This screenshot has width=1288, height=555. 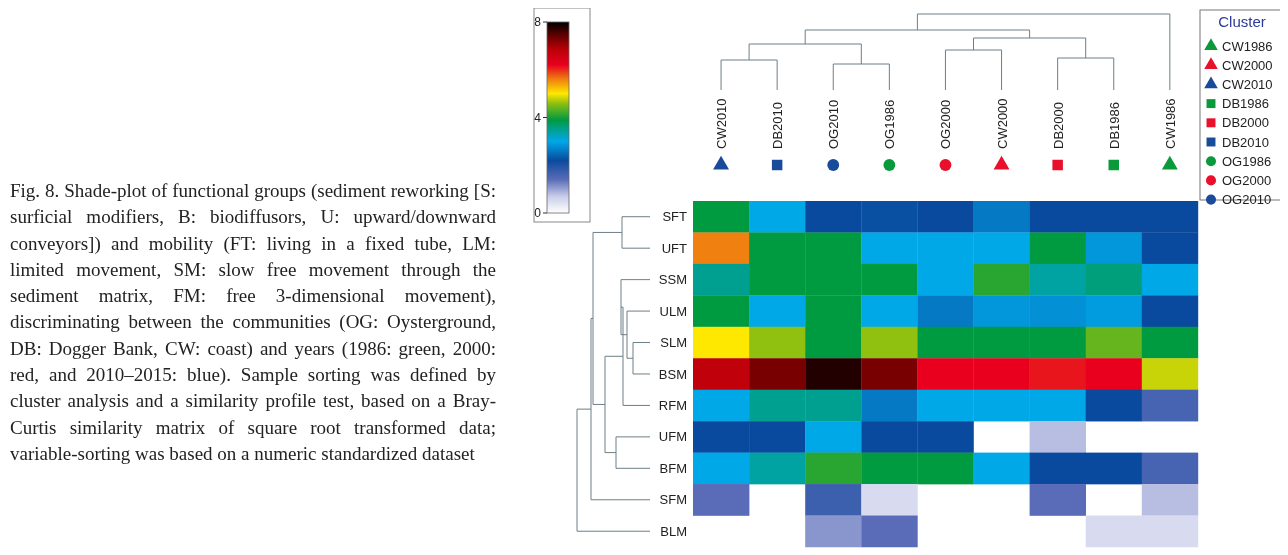 What do you see at coordinates (1114, 125) in the screenshot?
I see `x-tick-label: DB1986` at bounding box center [1114, 125].